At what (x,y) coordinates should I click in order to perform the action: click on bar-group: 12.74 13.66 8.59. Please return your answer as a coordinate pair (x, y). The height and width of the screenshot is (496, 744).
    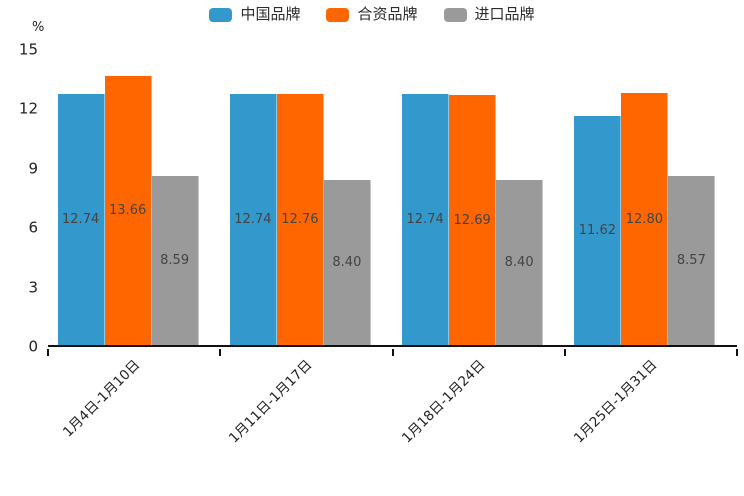
    Looking at the image, I should click on (134, 197).